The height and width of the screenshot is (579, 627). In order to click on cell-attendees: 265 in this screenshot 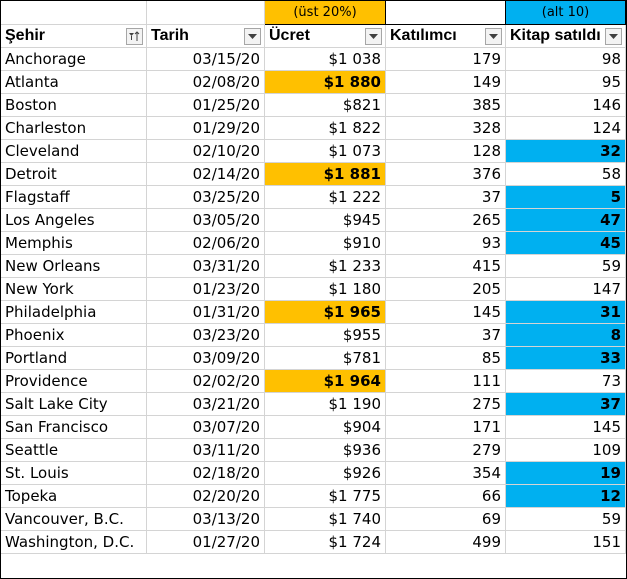, I will do `click(445, 220)`.